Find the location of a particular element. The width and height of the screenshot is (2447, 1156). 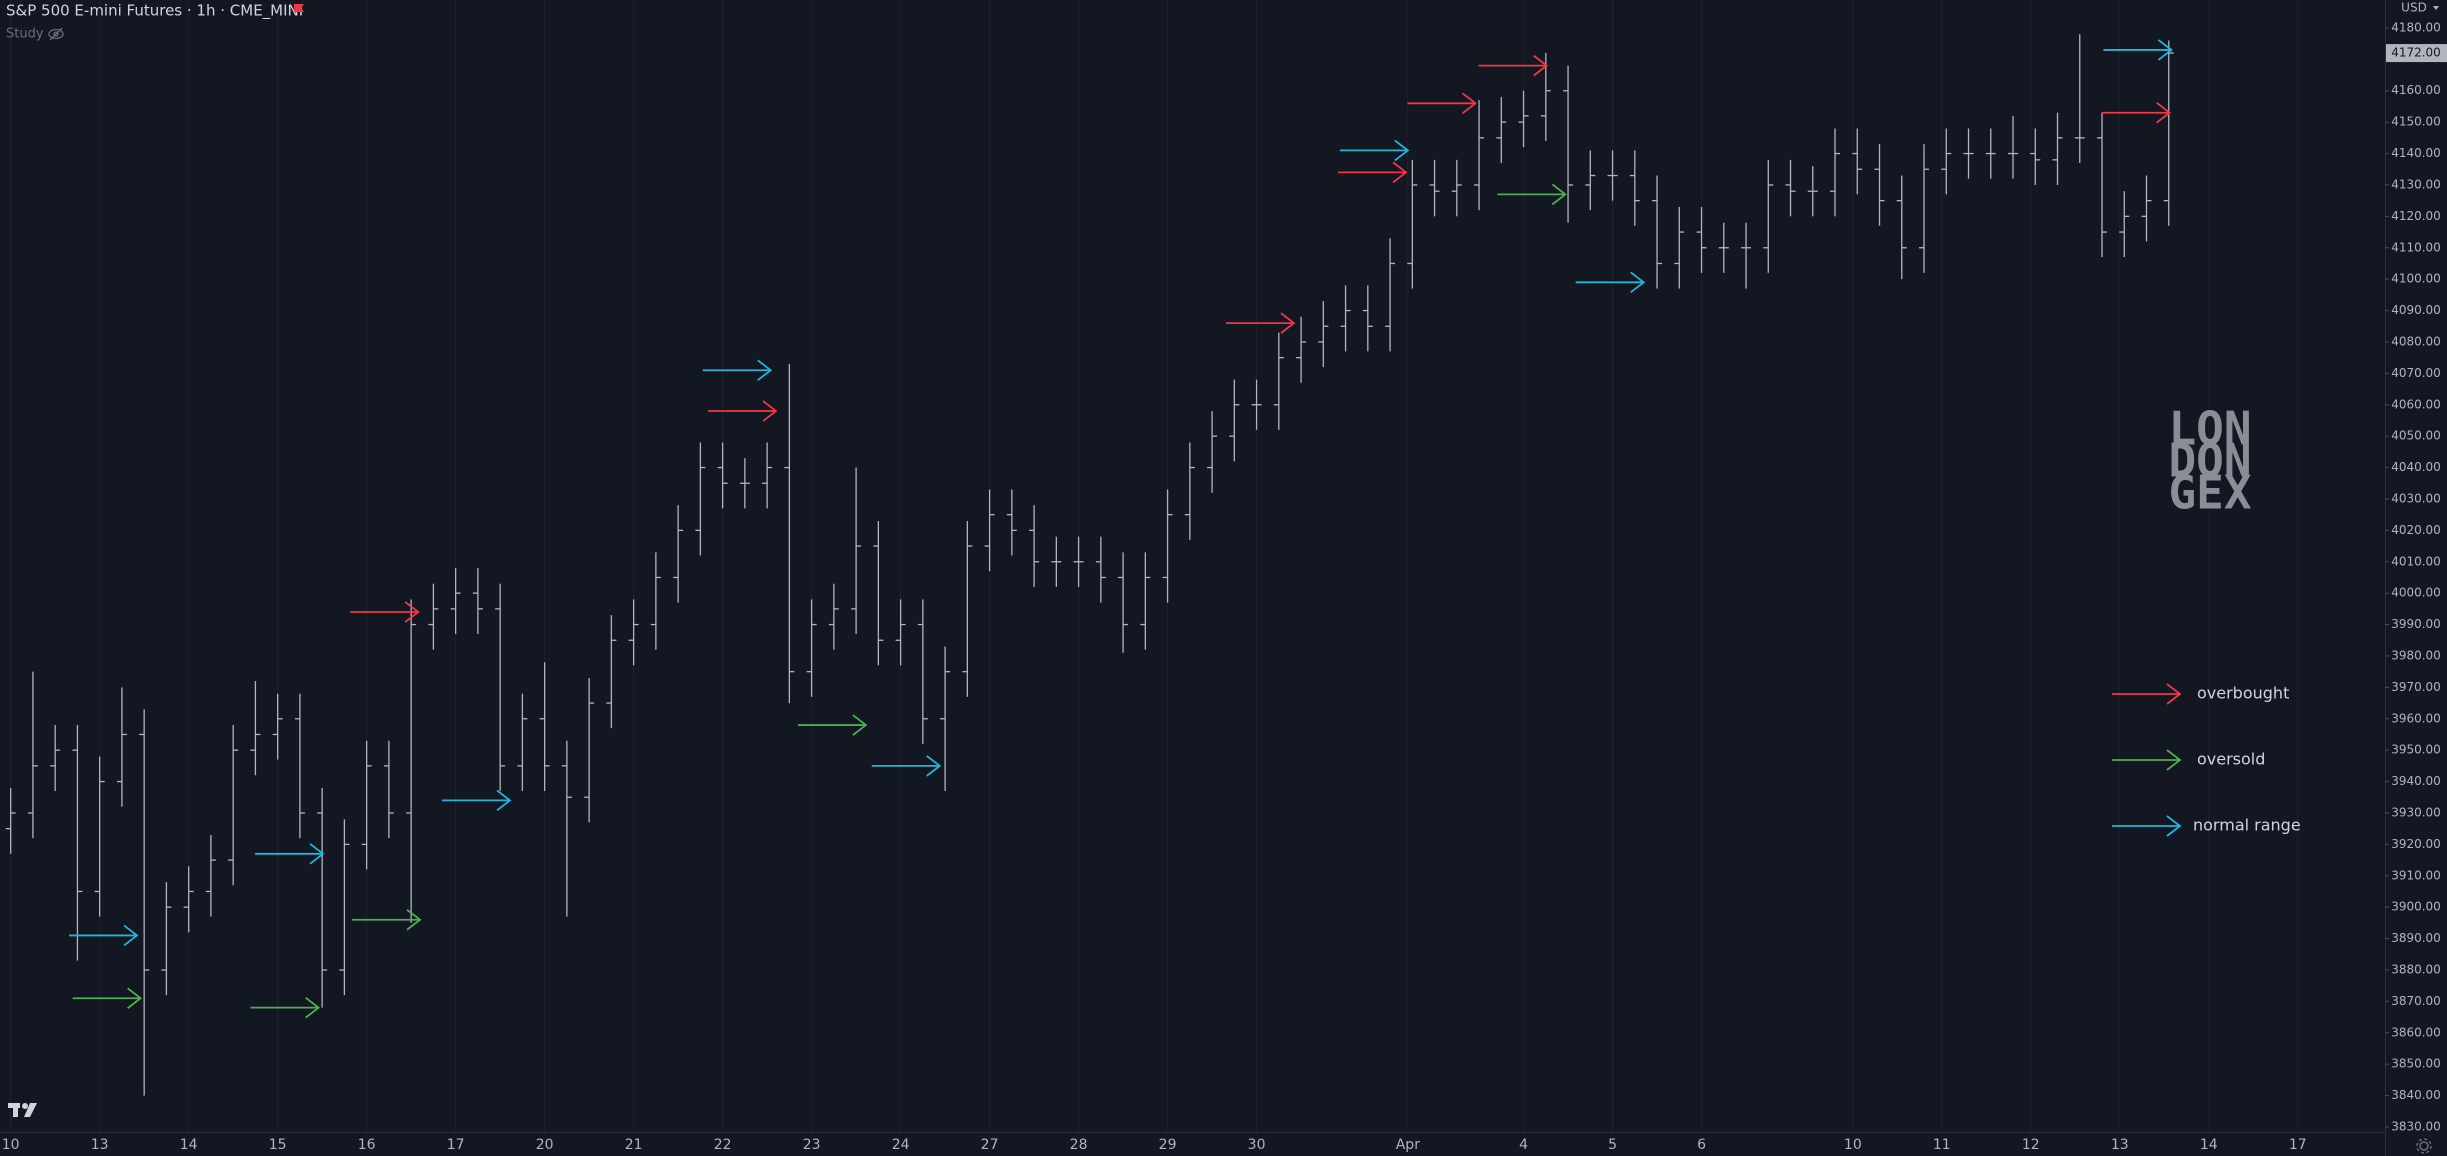

watermark-line: DON is located at coordinates (2209, 461).